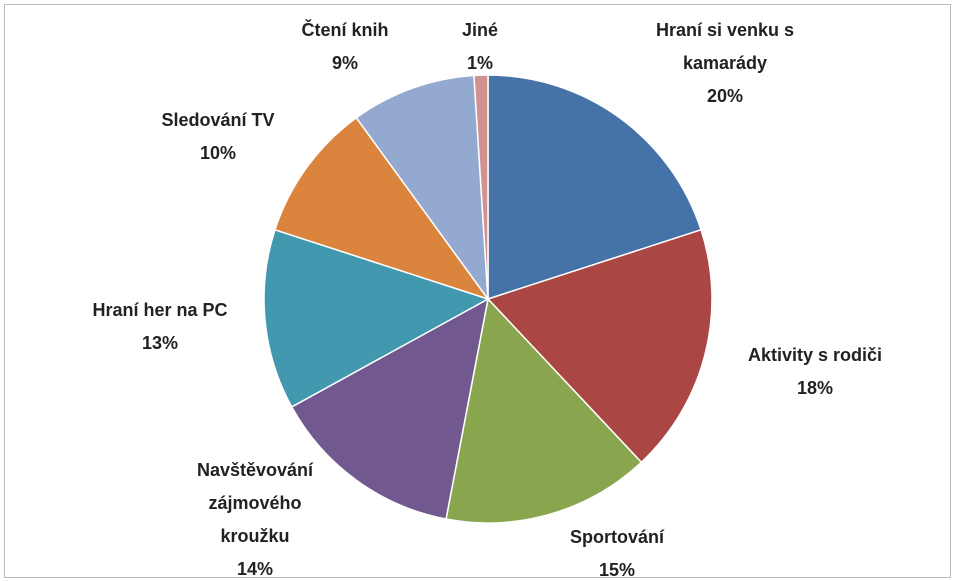 Image resolution: width=957 pixels, height=581 pixels. Describe the element at coordinates (160, 327) in the screenshot. I see `data-label: Hraní her na PC 13%` at that location.